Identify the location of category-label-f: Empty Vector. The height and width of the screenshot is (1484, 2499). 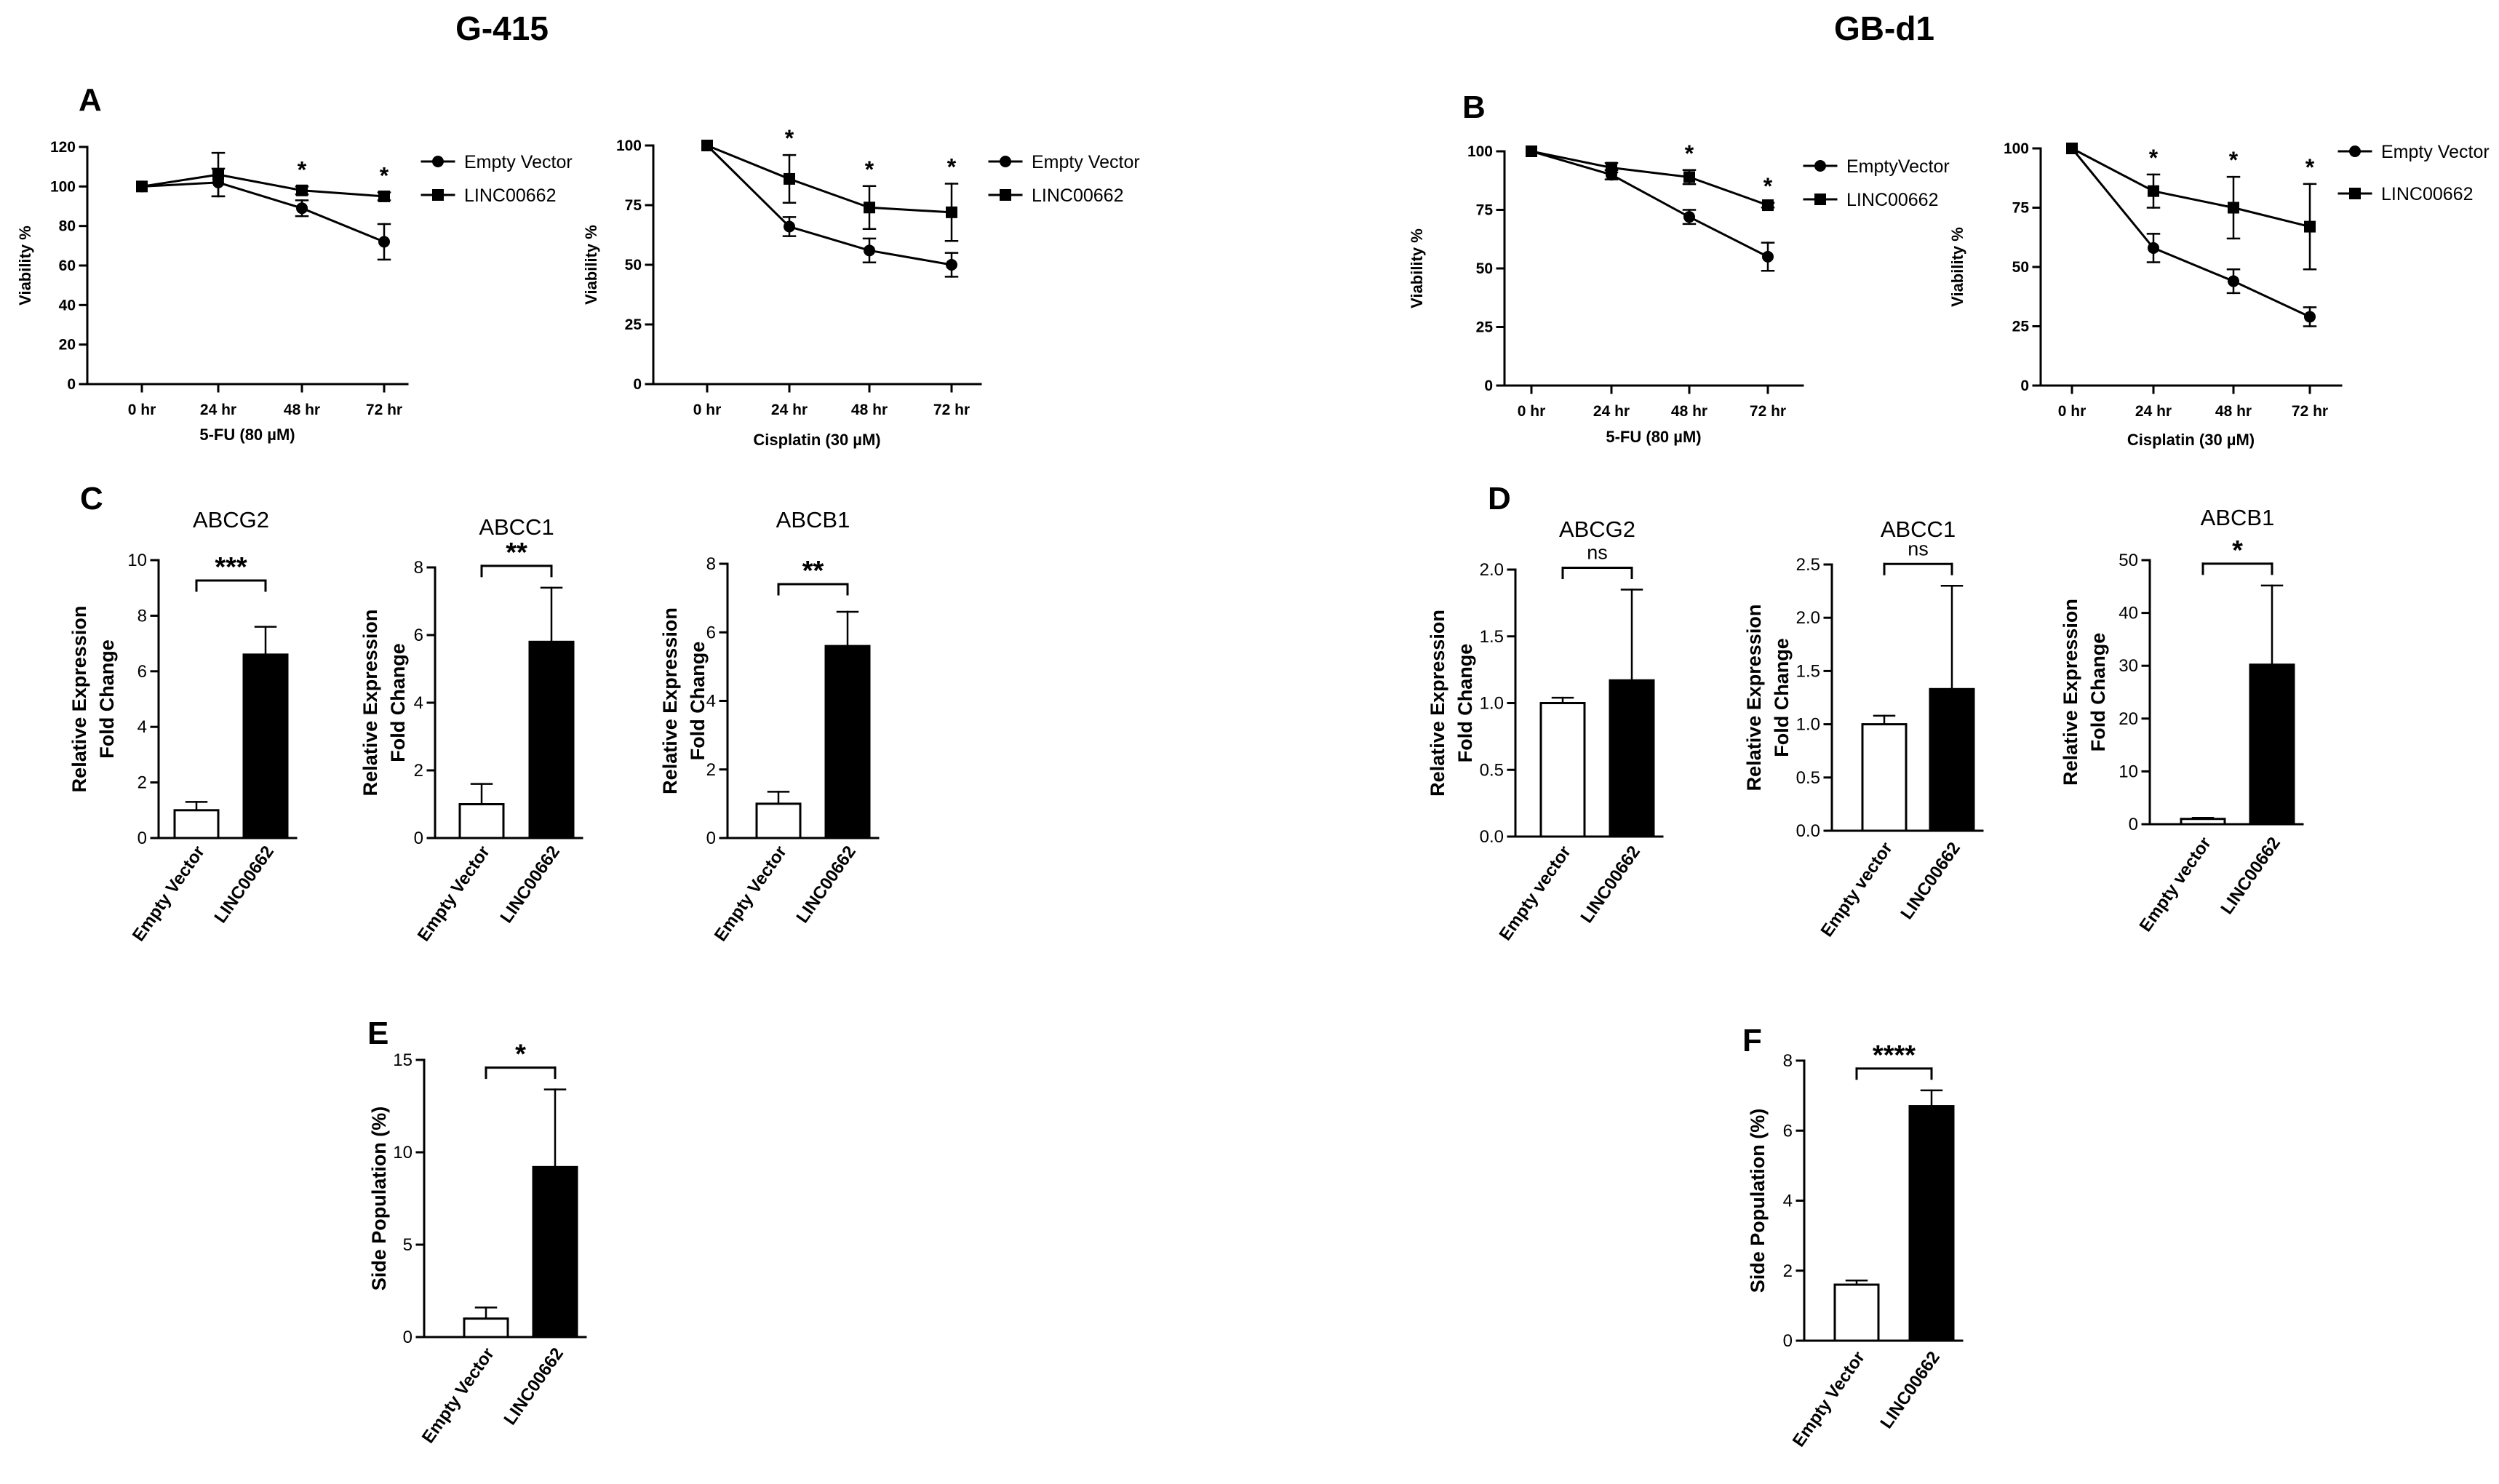
(1829, 1399).